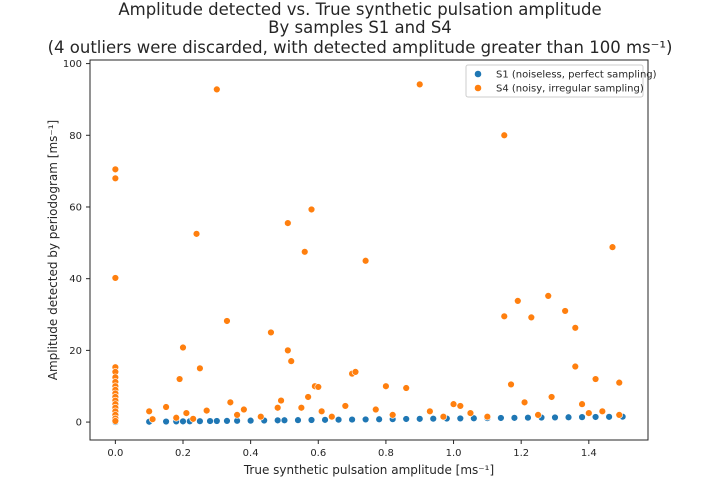 The image size is (720, 504). I want to click on x-tick-label: 0.0, so click(115, 453).